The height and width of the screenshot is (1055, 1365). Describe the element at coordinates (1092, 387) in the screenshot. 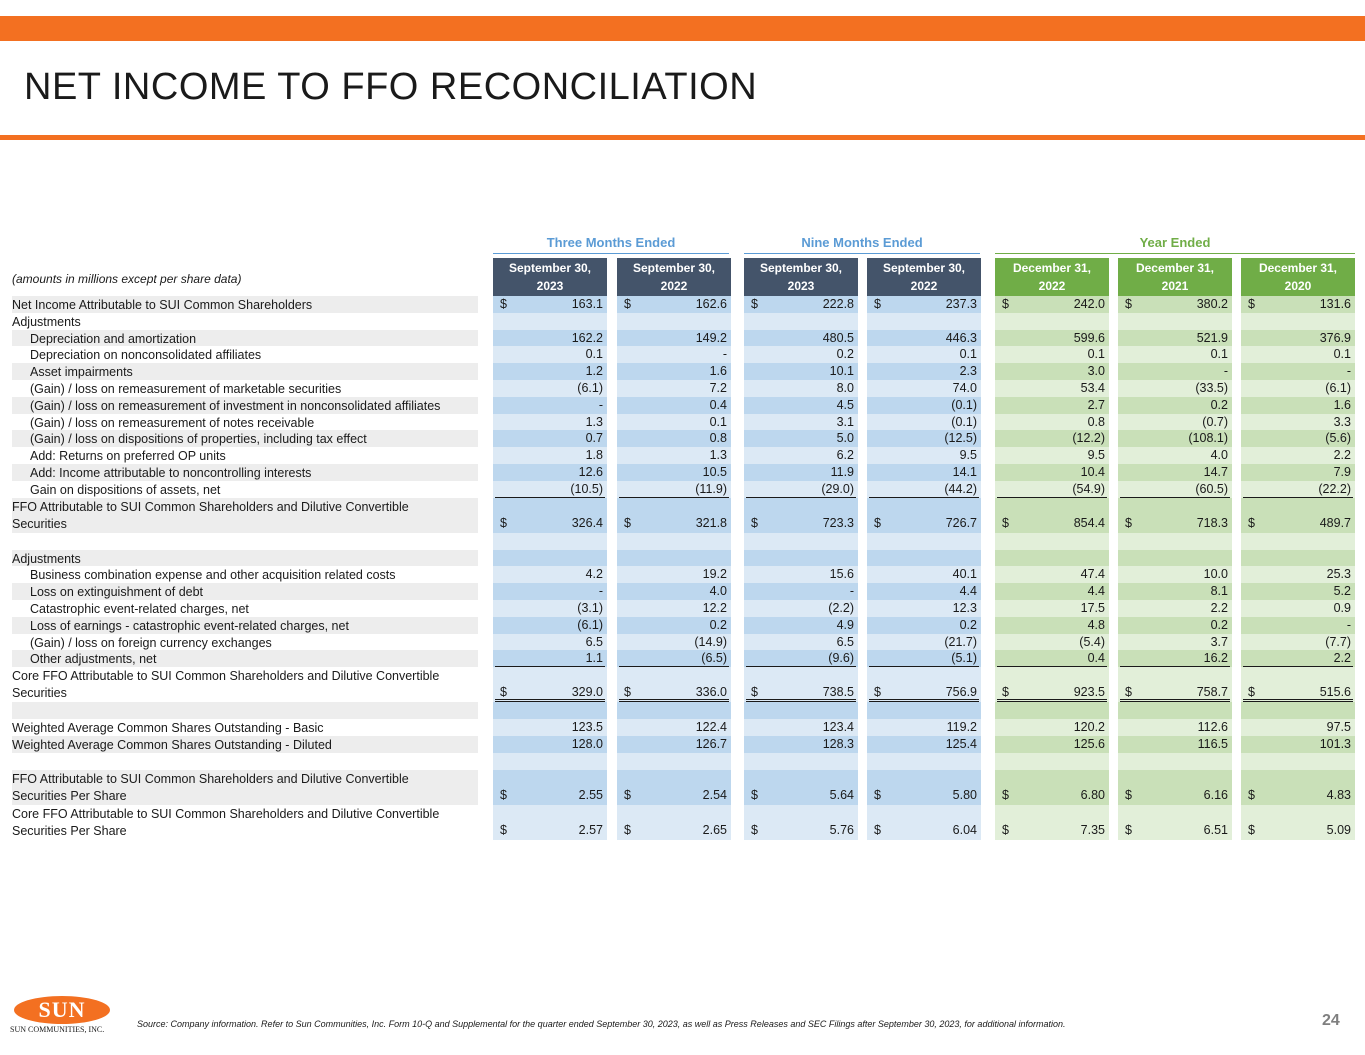

I see `cell-value: 53.4` at that location.